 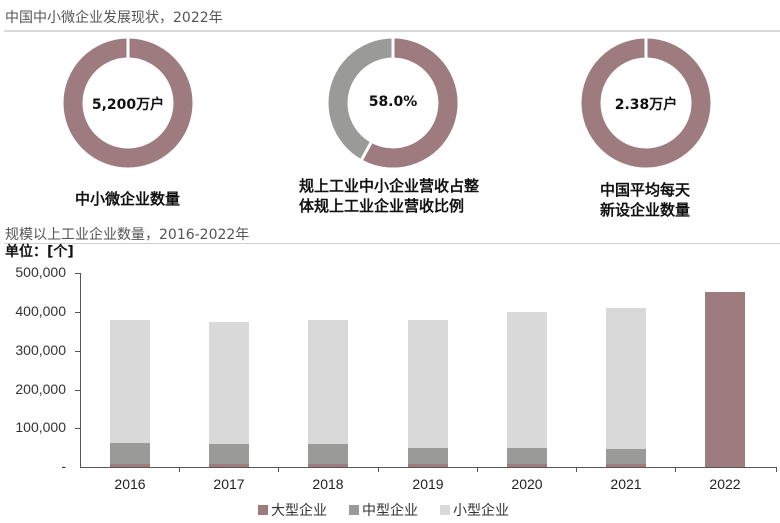 I want to click on bar-2016, so click(x=130, y=393).